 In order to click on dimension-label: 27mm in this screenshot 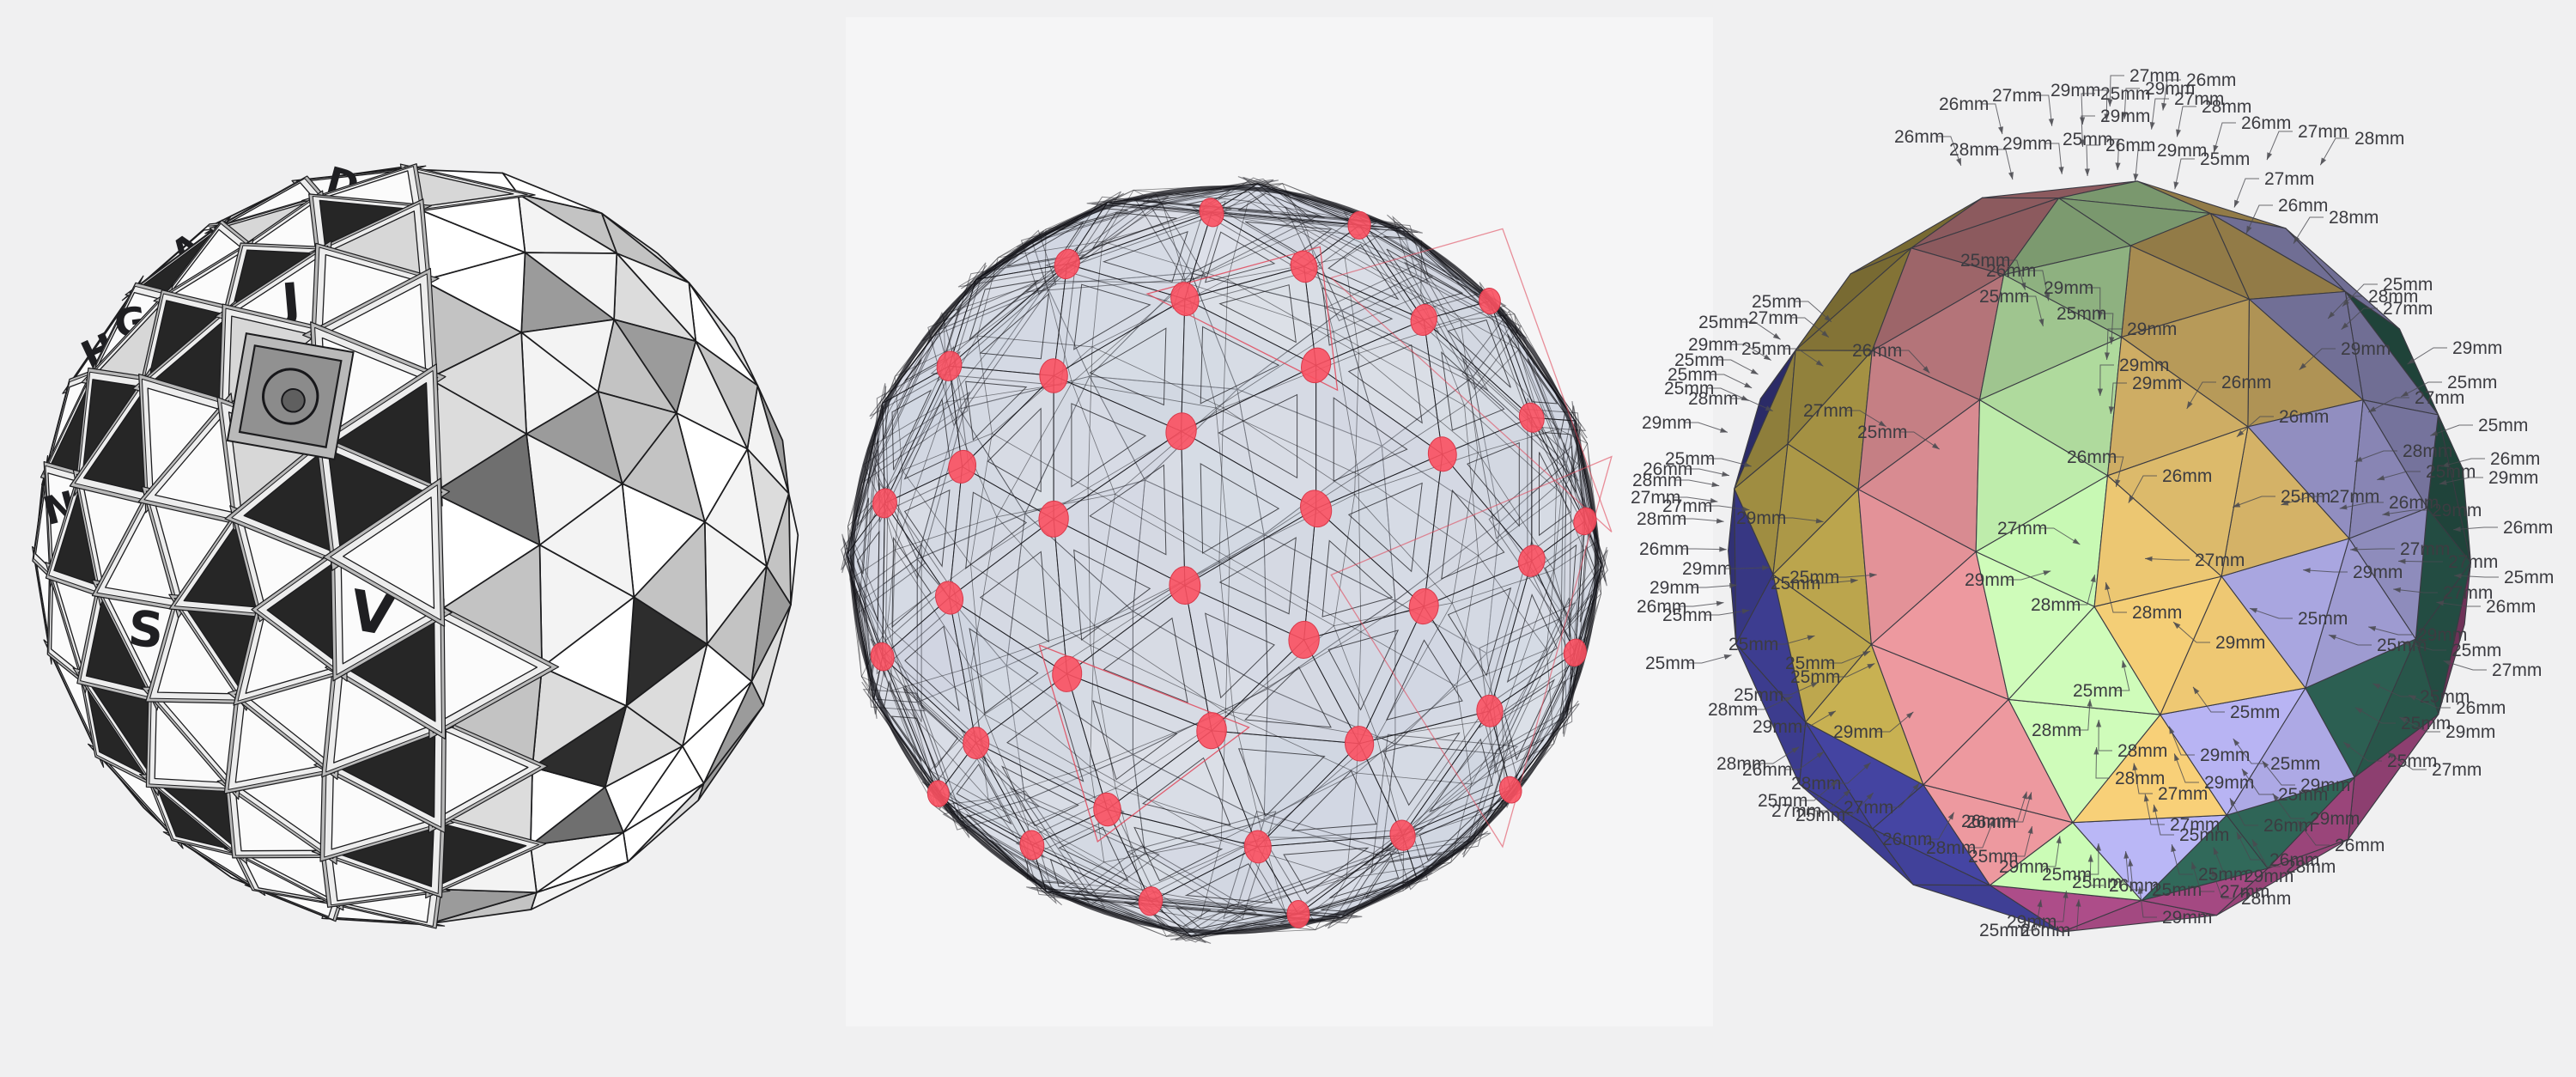, I will do `click(1868, 808)`.